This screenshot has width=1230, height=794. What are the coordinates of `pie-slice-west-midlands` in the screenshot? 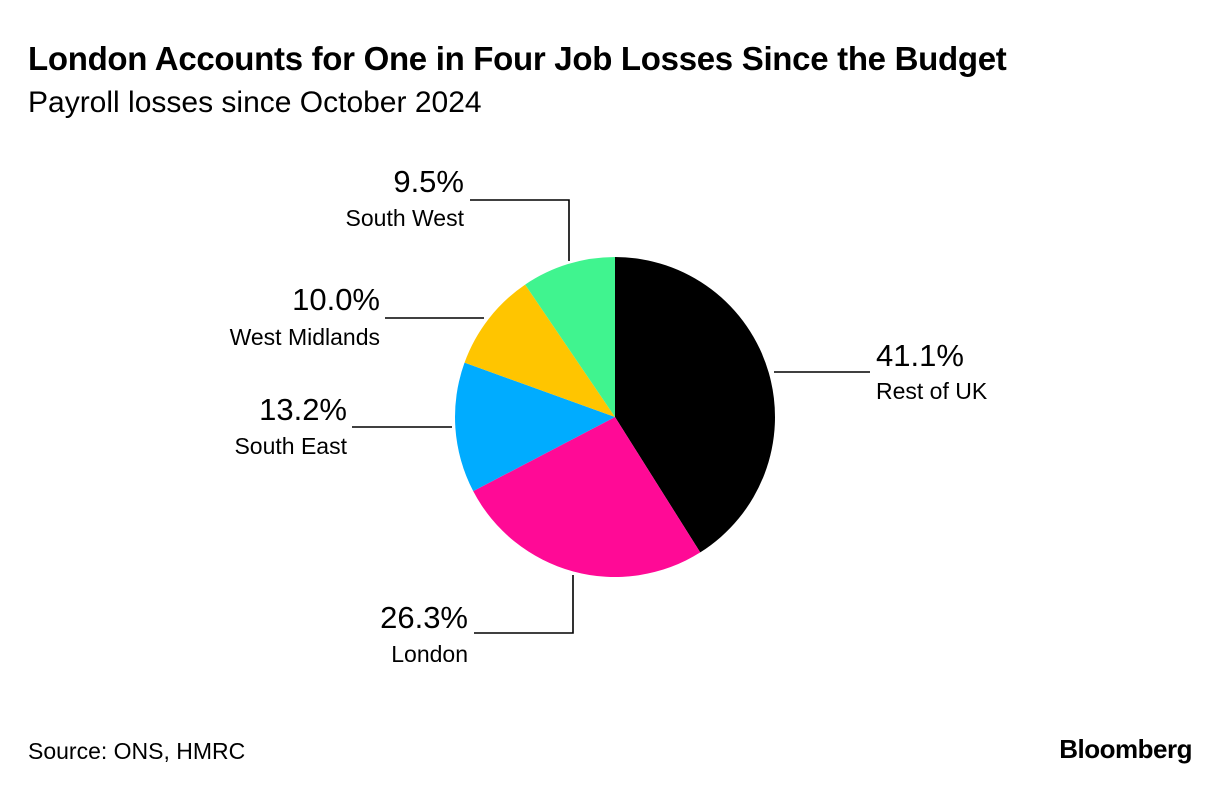 It's located at (539, 350).